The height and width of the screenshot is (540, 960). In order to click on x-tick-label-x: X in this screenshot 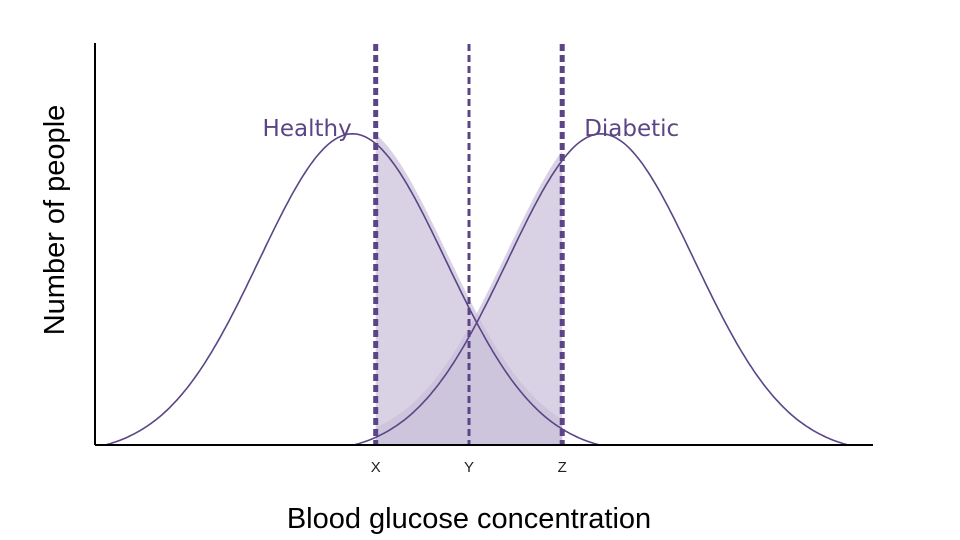, I will do `click(376, 467)`.